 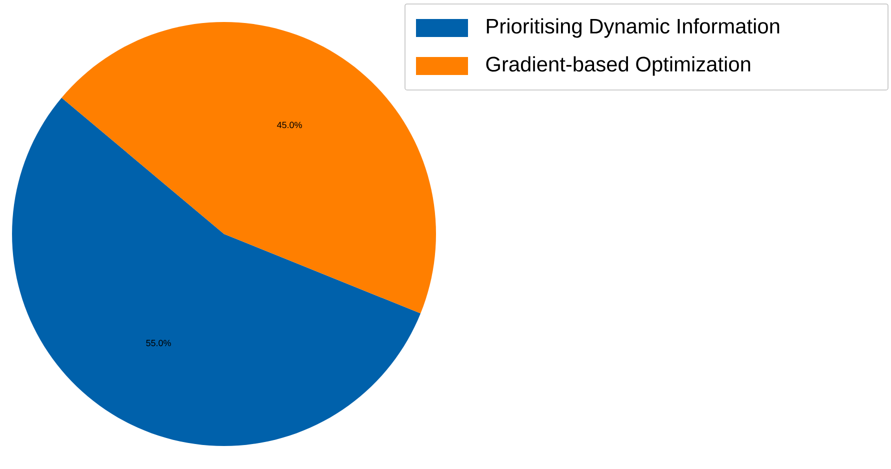 What do you see at coordinates (618, 66) in the screenshot?
I see `legend-label: Gradient-based Optimization` at bounding box center [618, 66].